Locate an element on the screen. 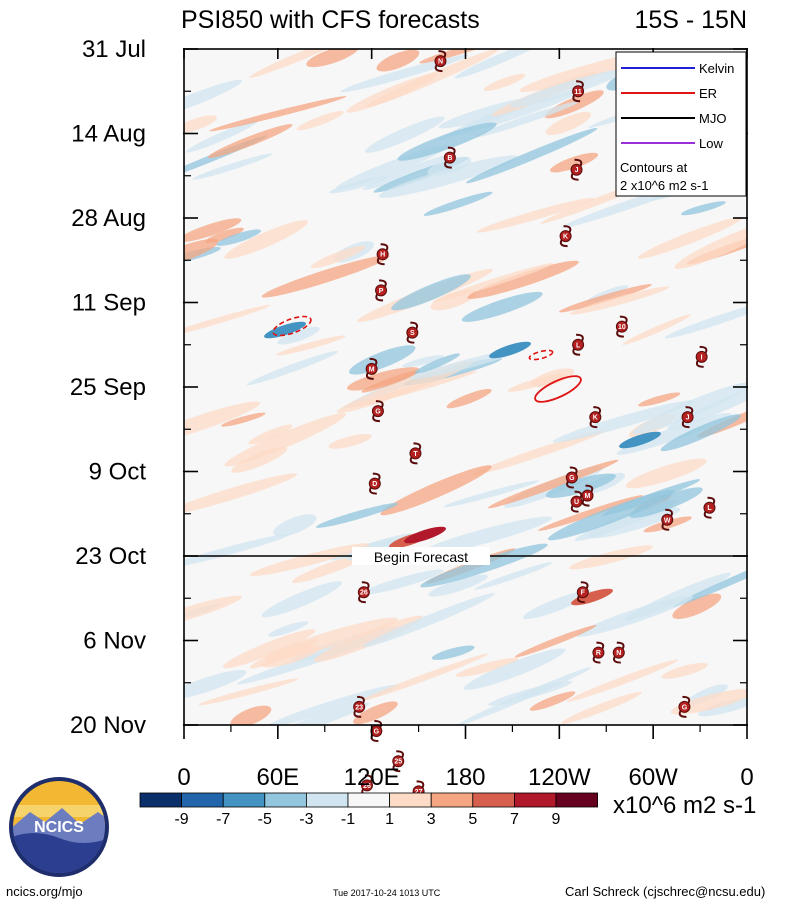 This screenshot has height=907, width=809. storm-marker: J is located at coordinates (687, 417).